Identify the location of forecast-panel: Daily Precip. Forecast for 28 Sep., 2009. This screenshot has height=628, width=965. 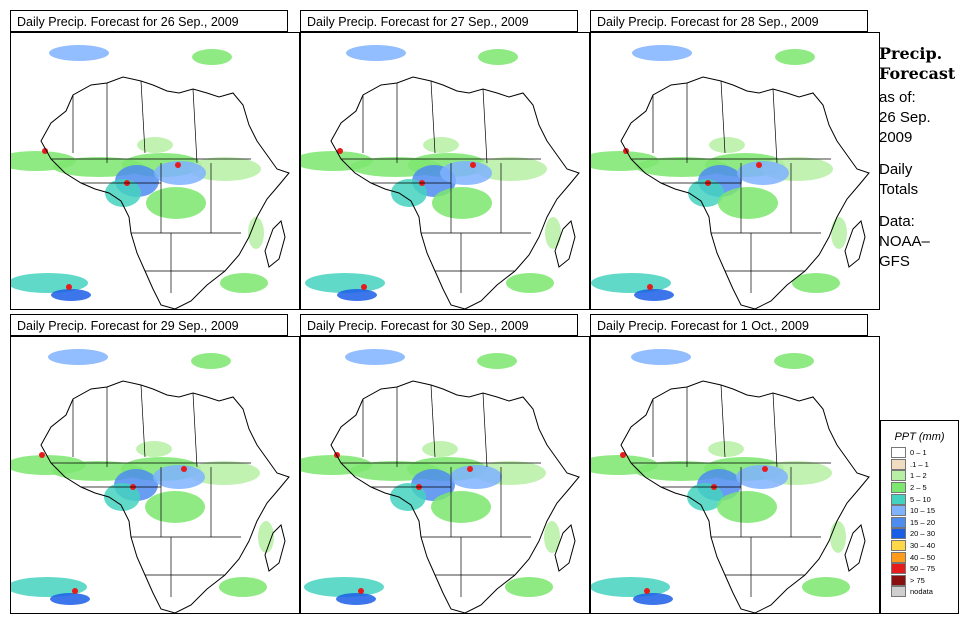
(735, 160).